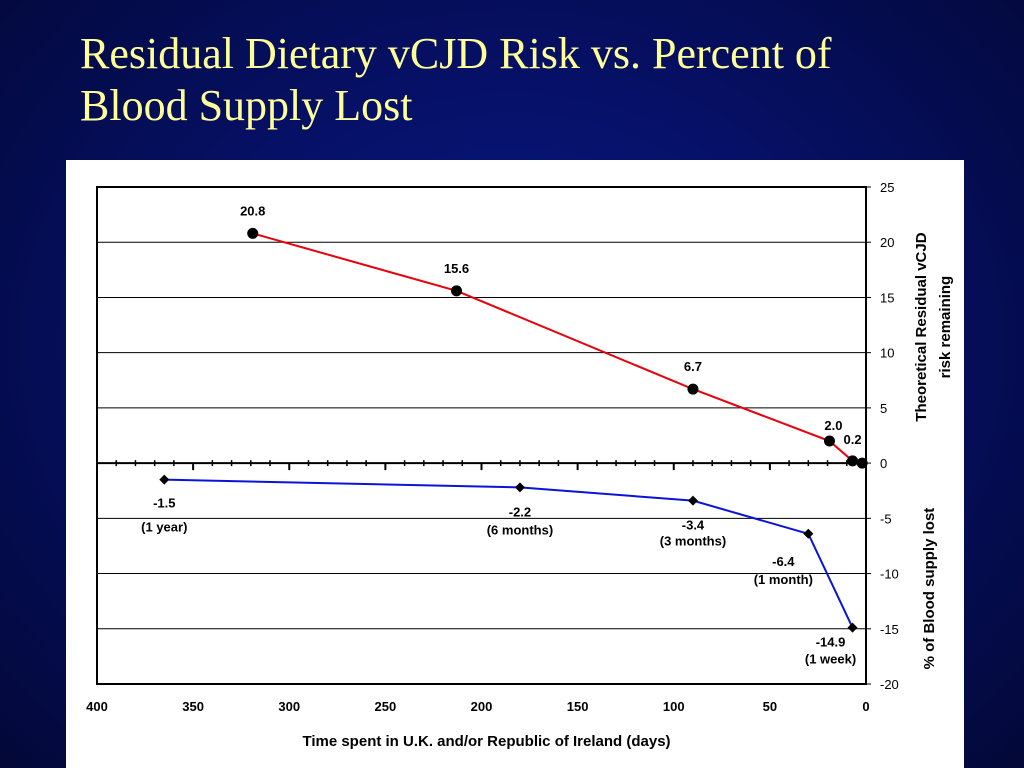 The height and width of the screenshot is (768, 1024). Describe the element at coordinates (865, 706) in the screenshot. I see `x-tick-label: 0` at that location.